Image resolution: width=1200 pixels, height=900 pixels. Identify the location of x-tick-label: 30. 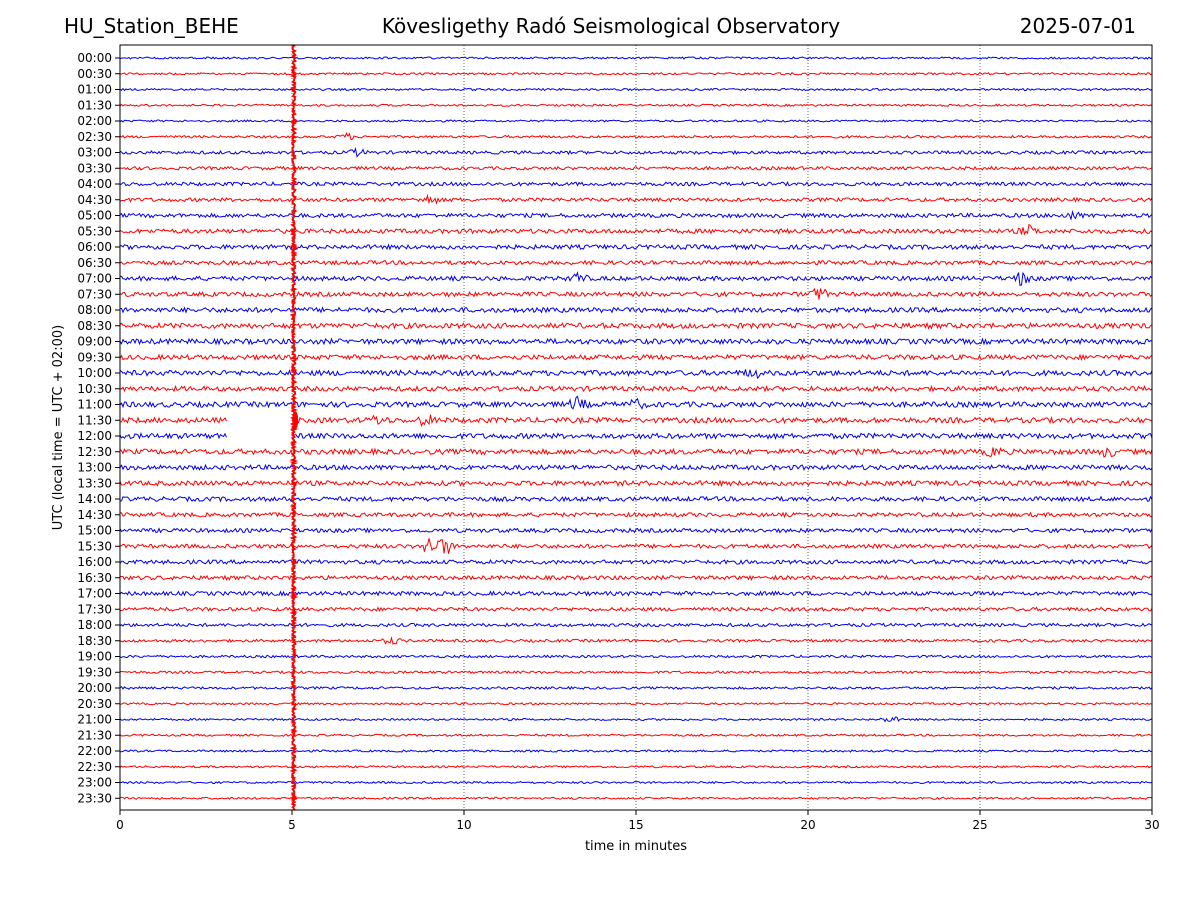
(1151, 825).